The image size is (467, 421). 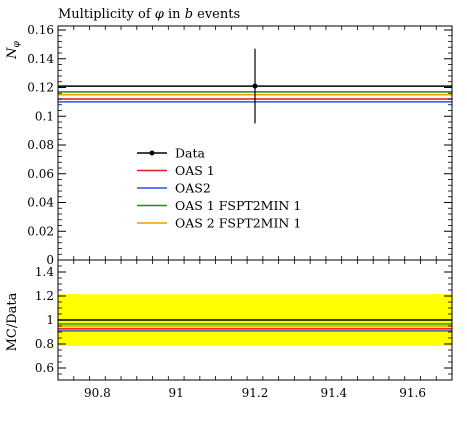 I want to click on top-y-tick-label: 0.06, so click(x=40, y=174).